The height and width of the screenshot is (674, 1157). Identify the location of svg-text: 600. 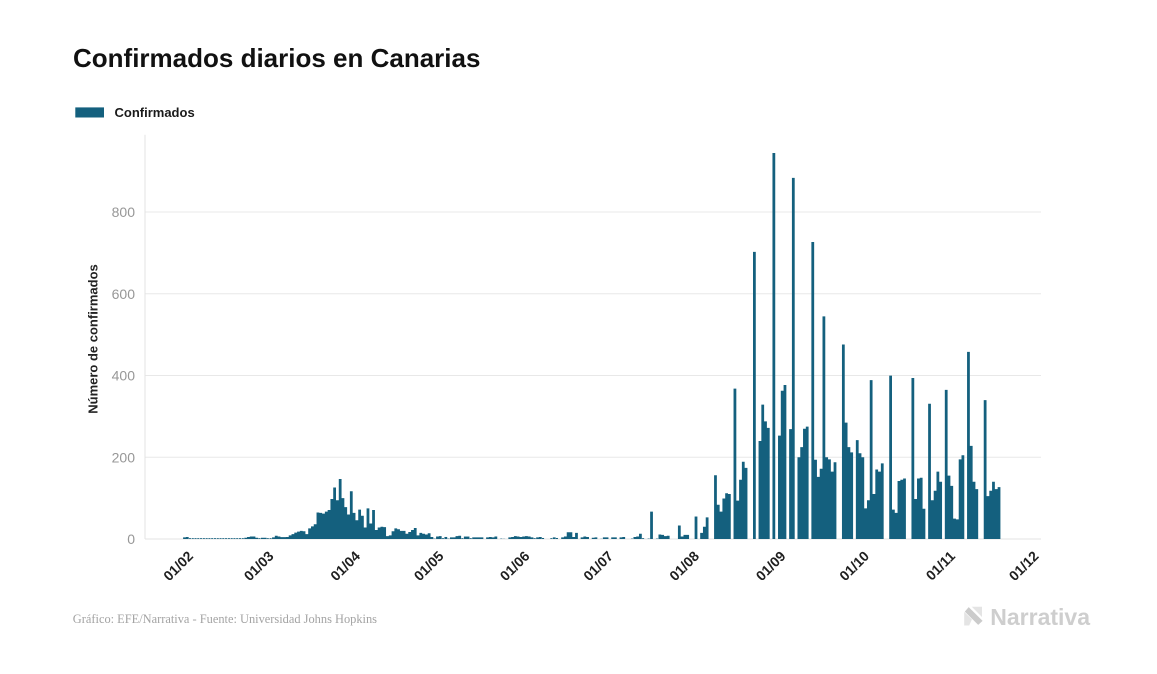
(124, 294).